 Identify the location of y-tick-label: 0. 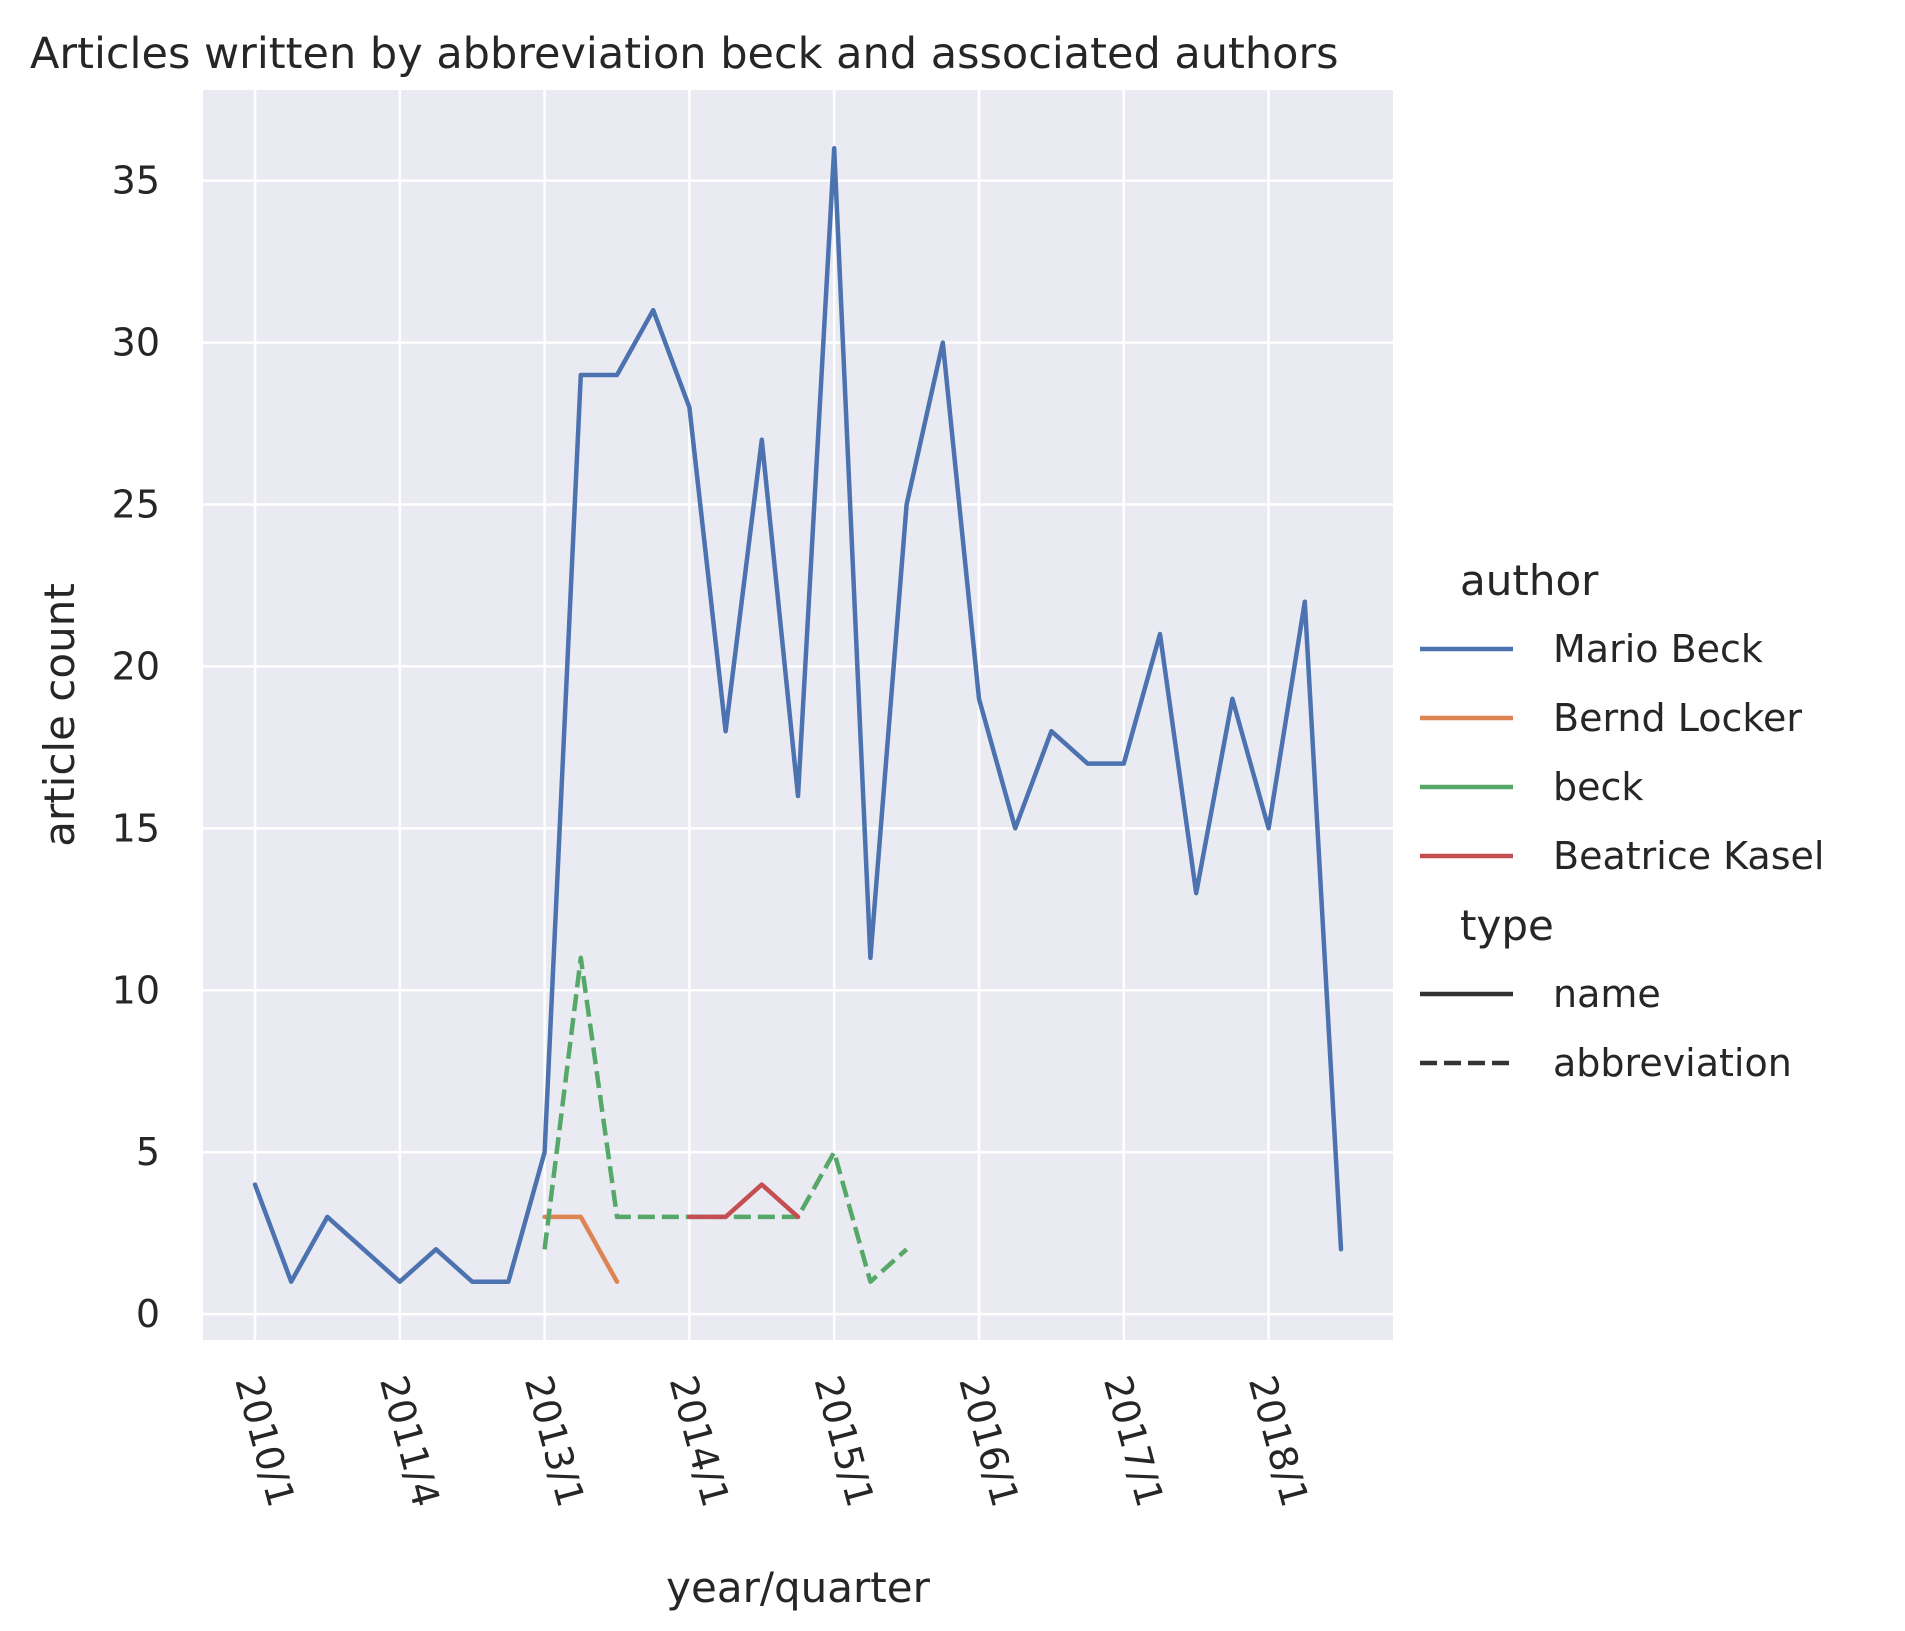
(148, 1314).